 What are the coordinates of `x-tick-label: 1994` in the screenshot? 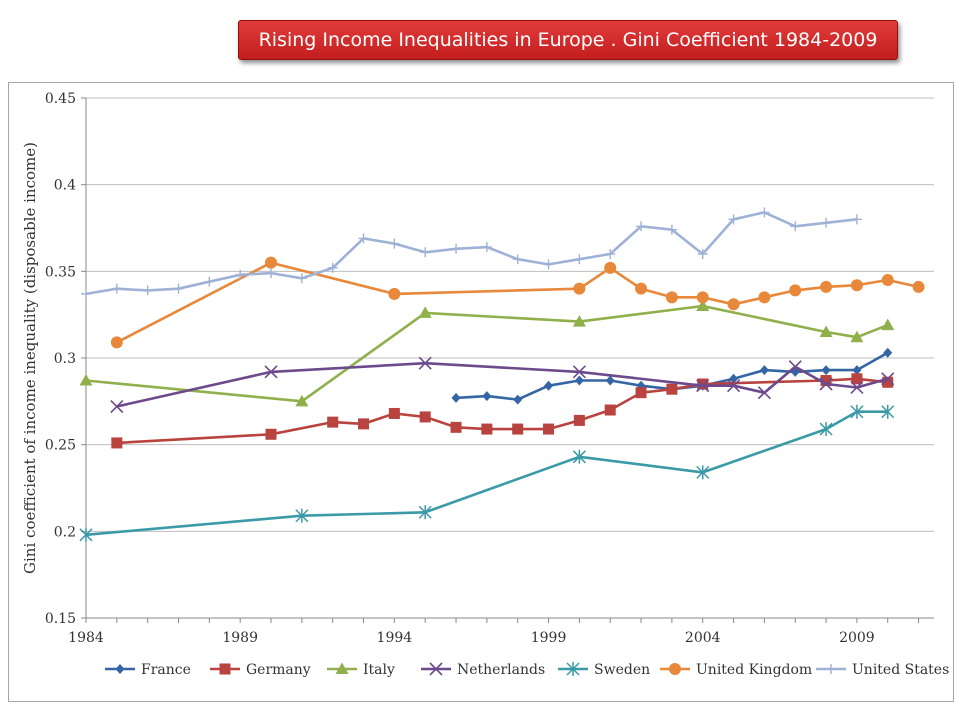 It's located at (395, 638).